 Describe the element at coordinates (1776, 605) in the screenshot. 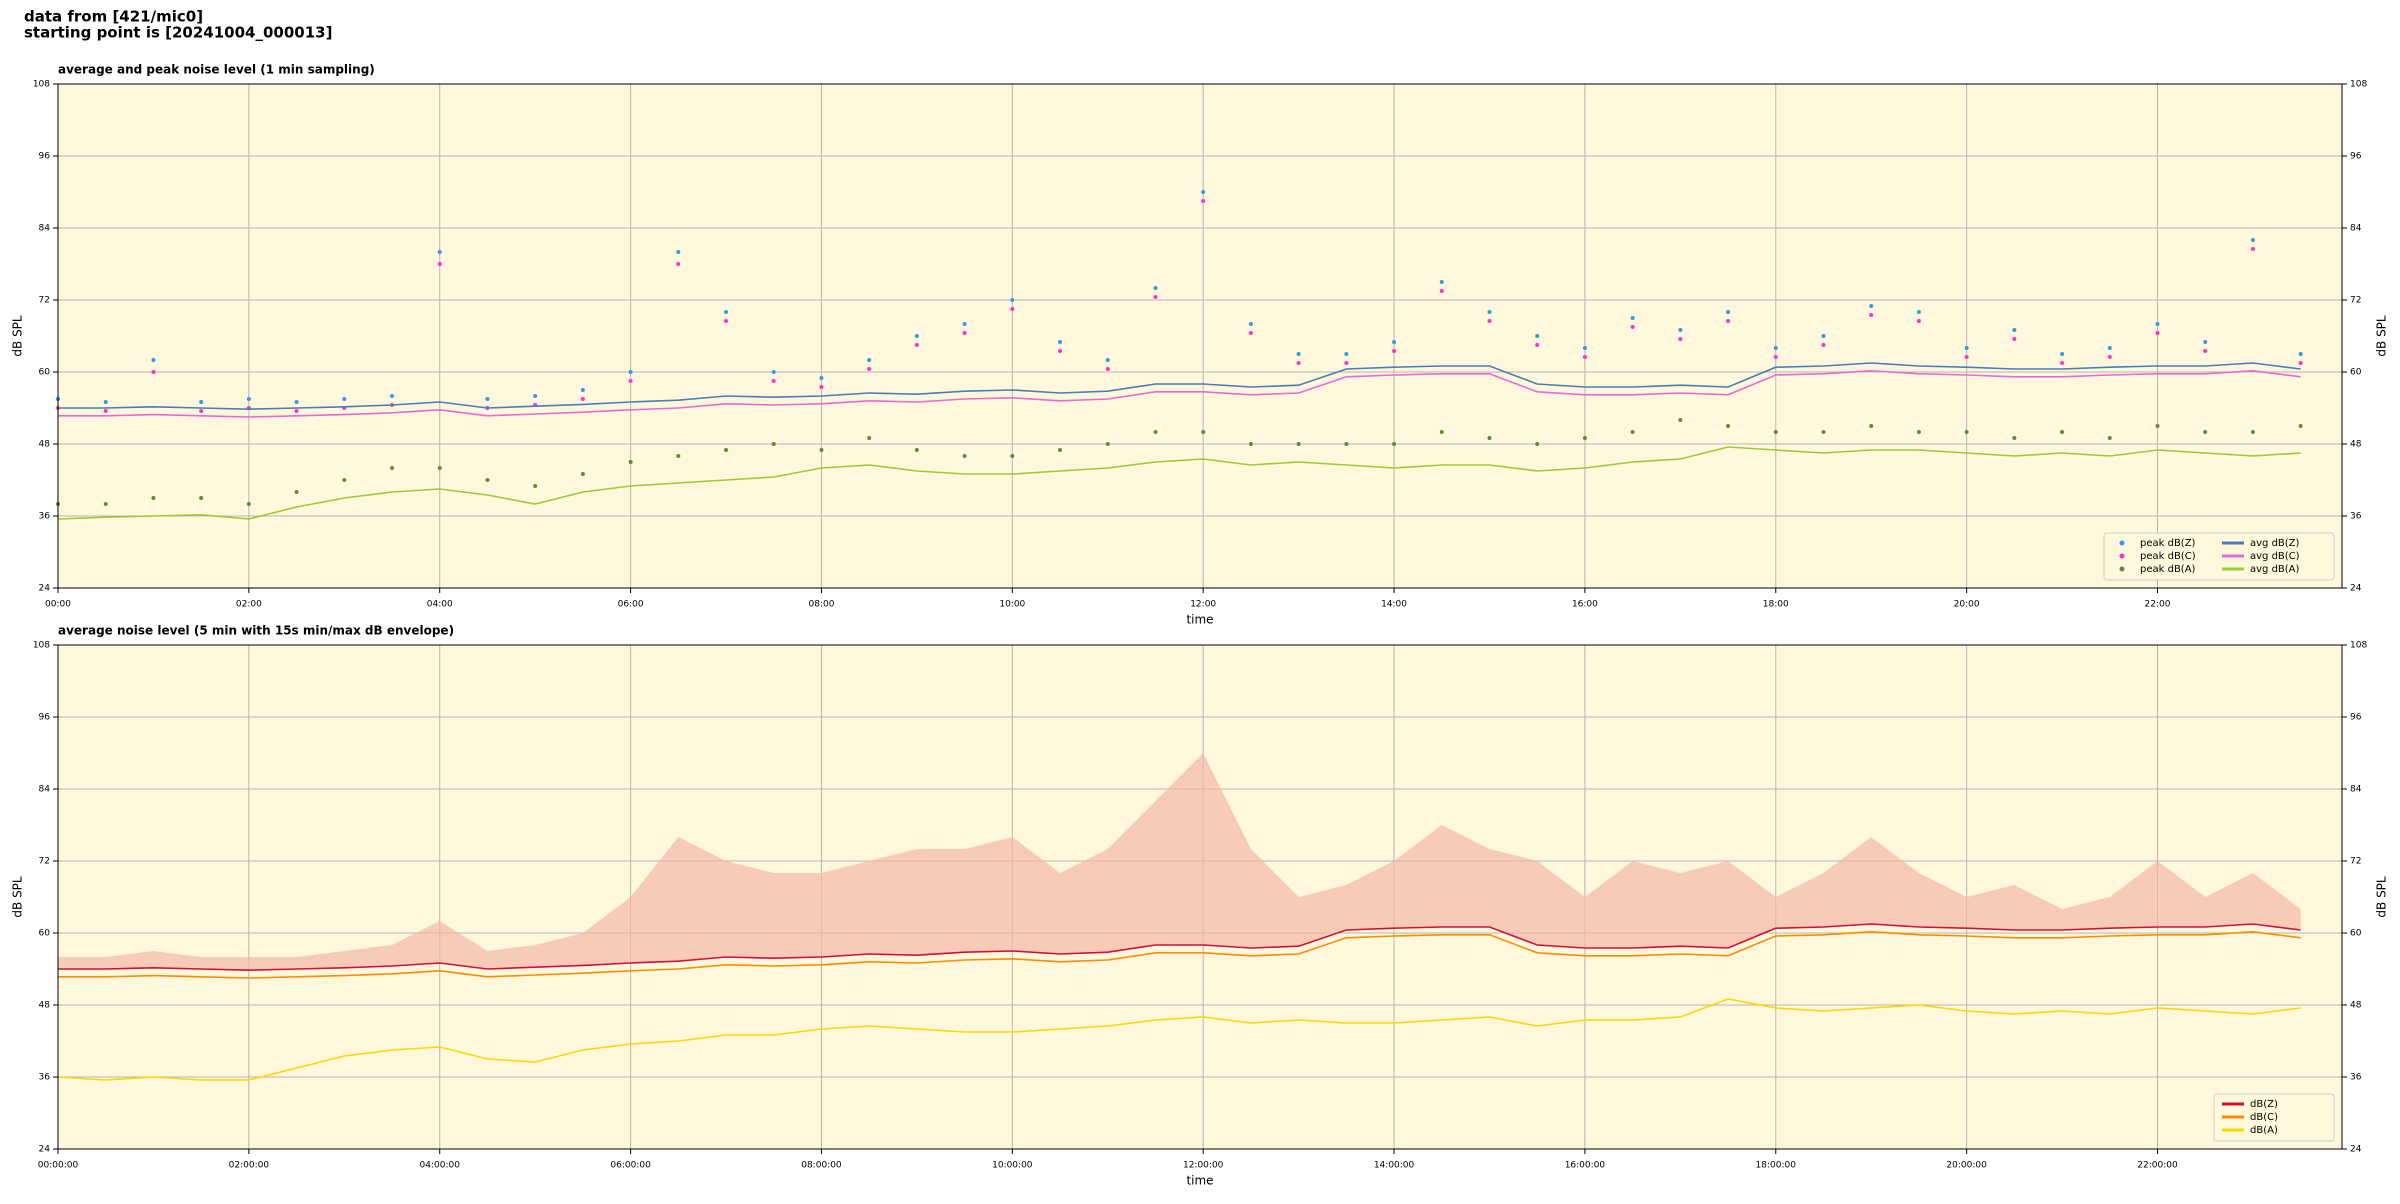

I see `x-tick-label: 18:00` at that location.